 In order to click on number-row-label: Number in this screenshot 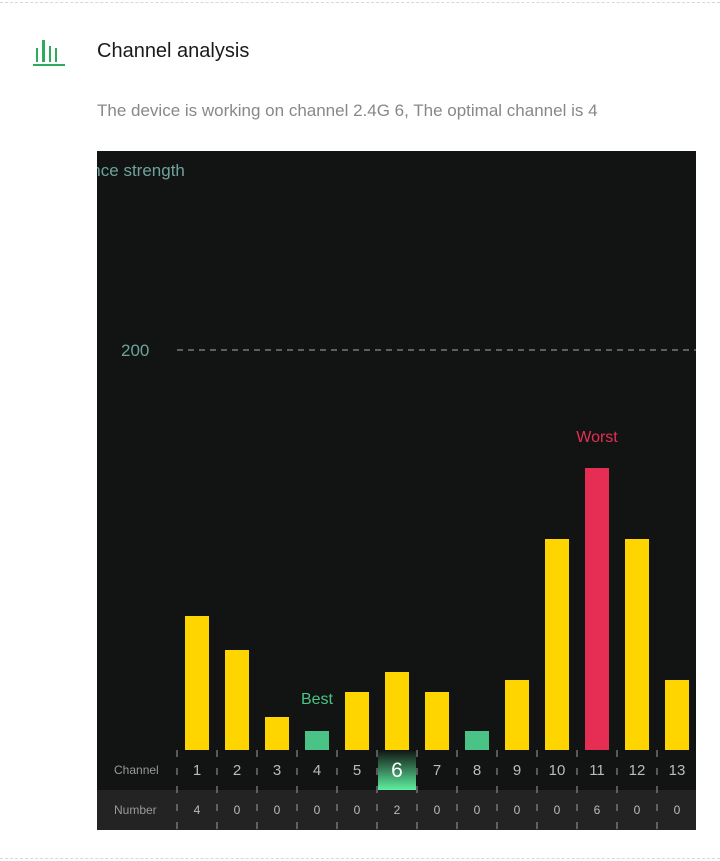, I will do `click(135, 810)`.